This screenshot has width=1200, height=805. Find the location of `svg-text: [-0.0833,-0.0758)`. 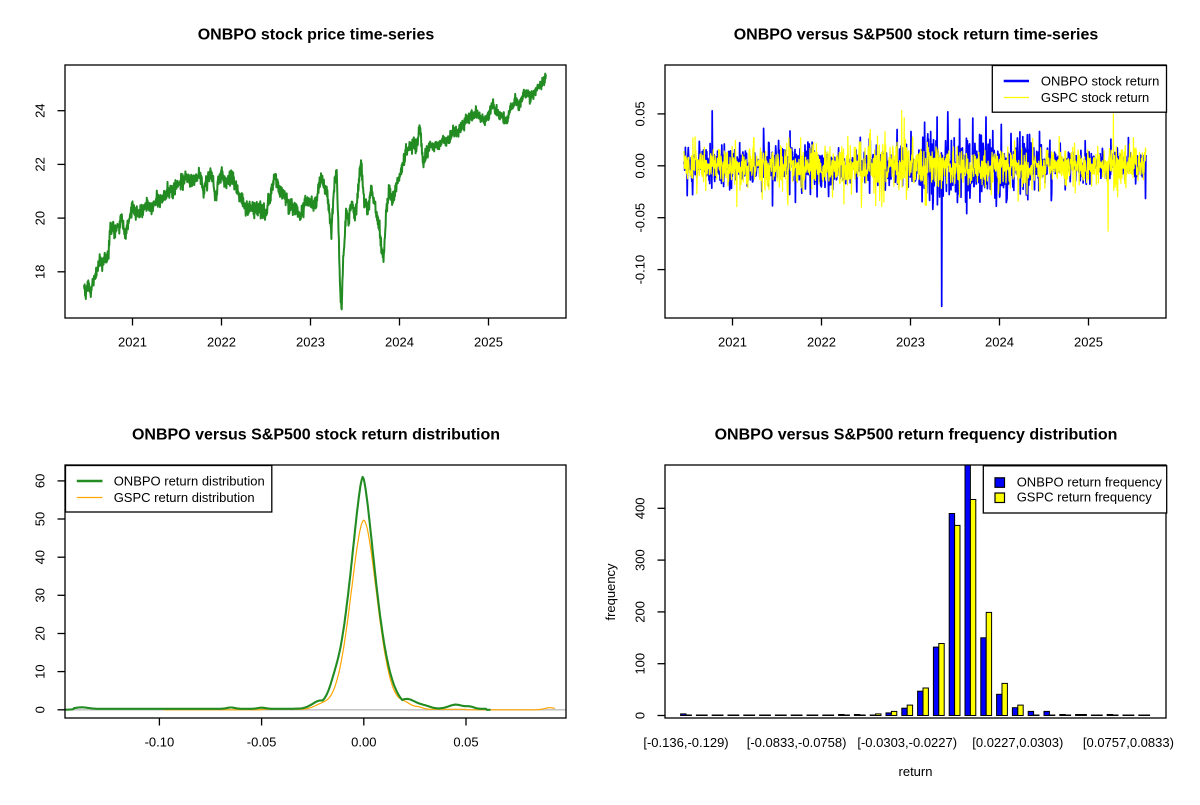

svg-text: [-0.0833,-0.0758) is located at coordinates (797, 742).